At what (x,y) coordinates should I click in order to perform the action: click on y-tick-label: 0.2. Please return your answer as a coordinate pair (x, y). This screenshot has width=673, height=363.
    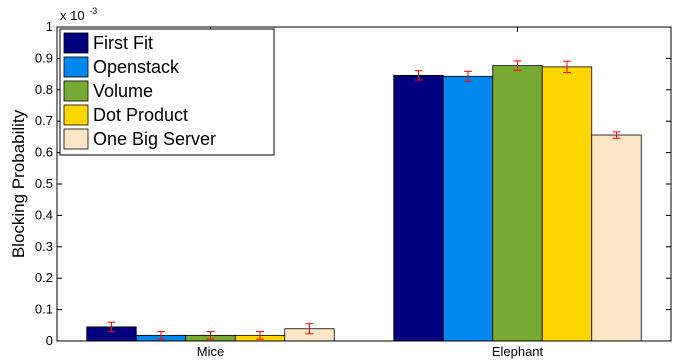
    Looking at the image, I should click on (44, 277).